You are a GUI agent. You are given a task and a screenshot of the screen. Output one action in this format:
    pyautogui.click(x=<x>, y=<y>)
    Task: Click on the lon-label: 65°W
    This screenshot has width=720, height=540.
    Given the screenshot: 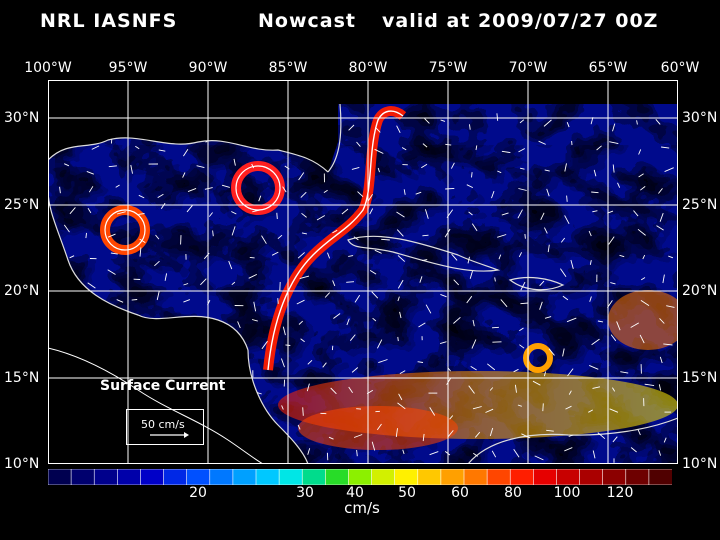 What is the action you would take?
    pyautogui.click(x=608, y=68)
    